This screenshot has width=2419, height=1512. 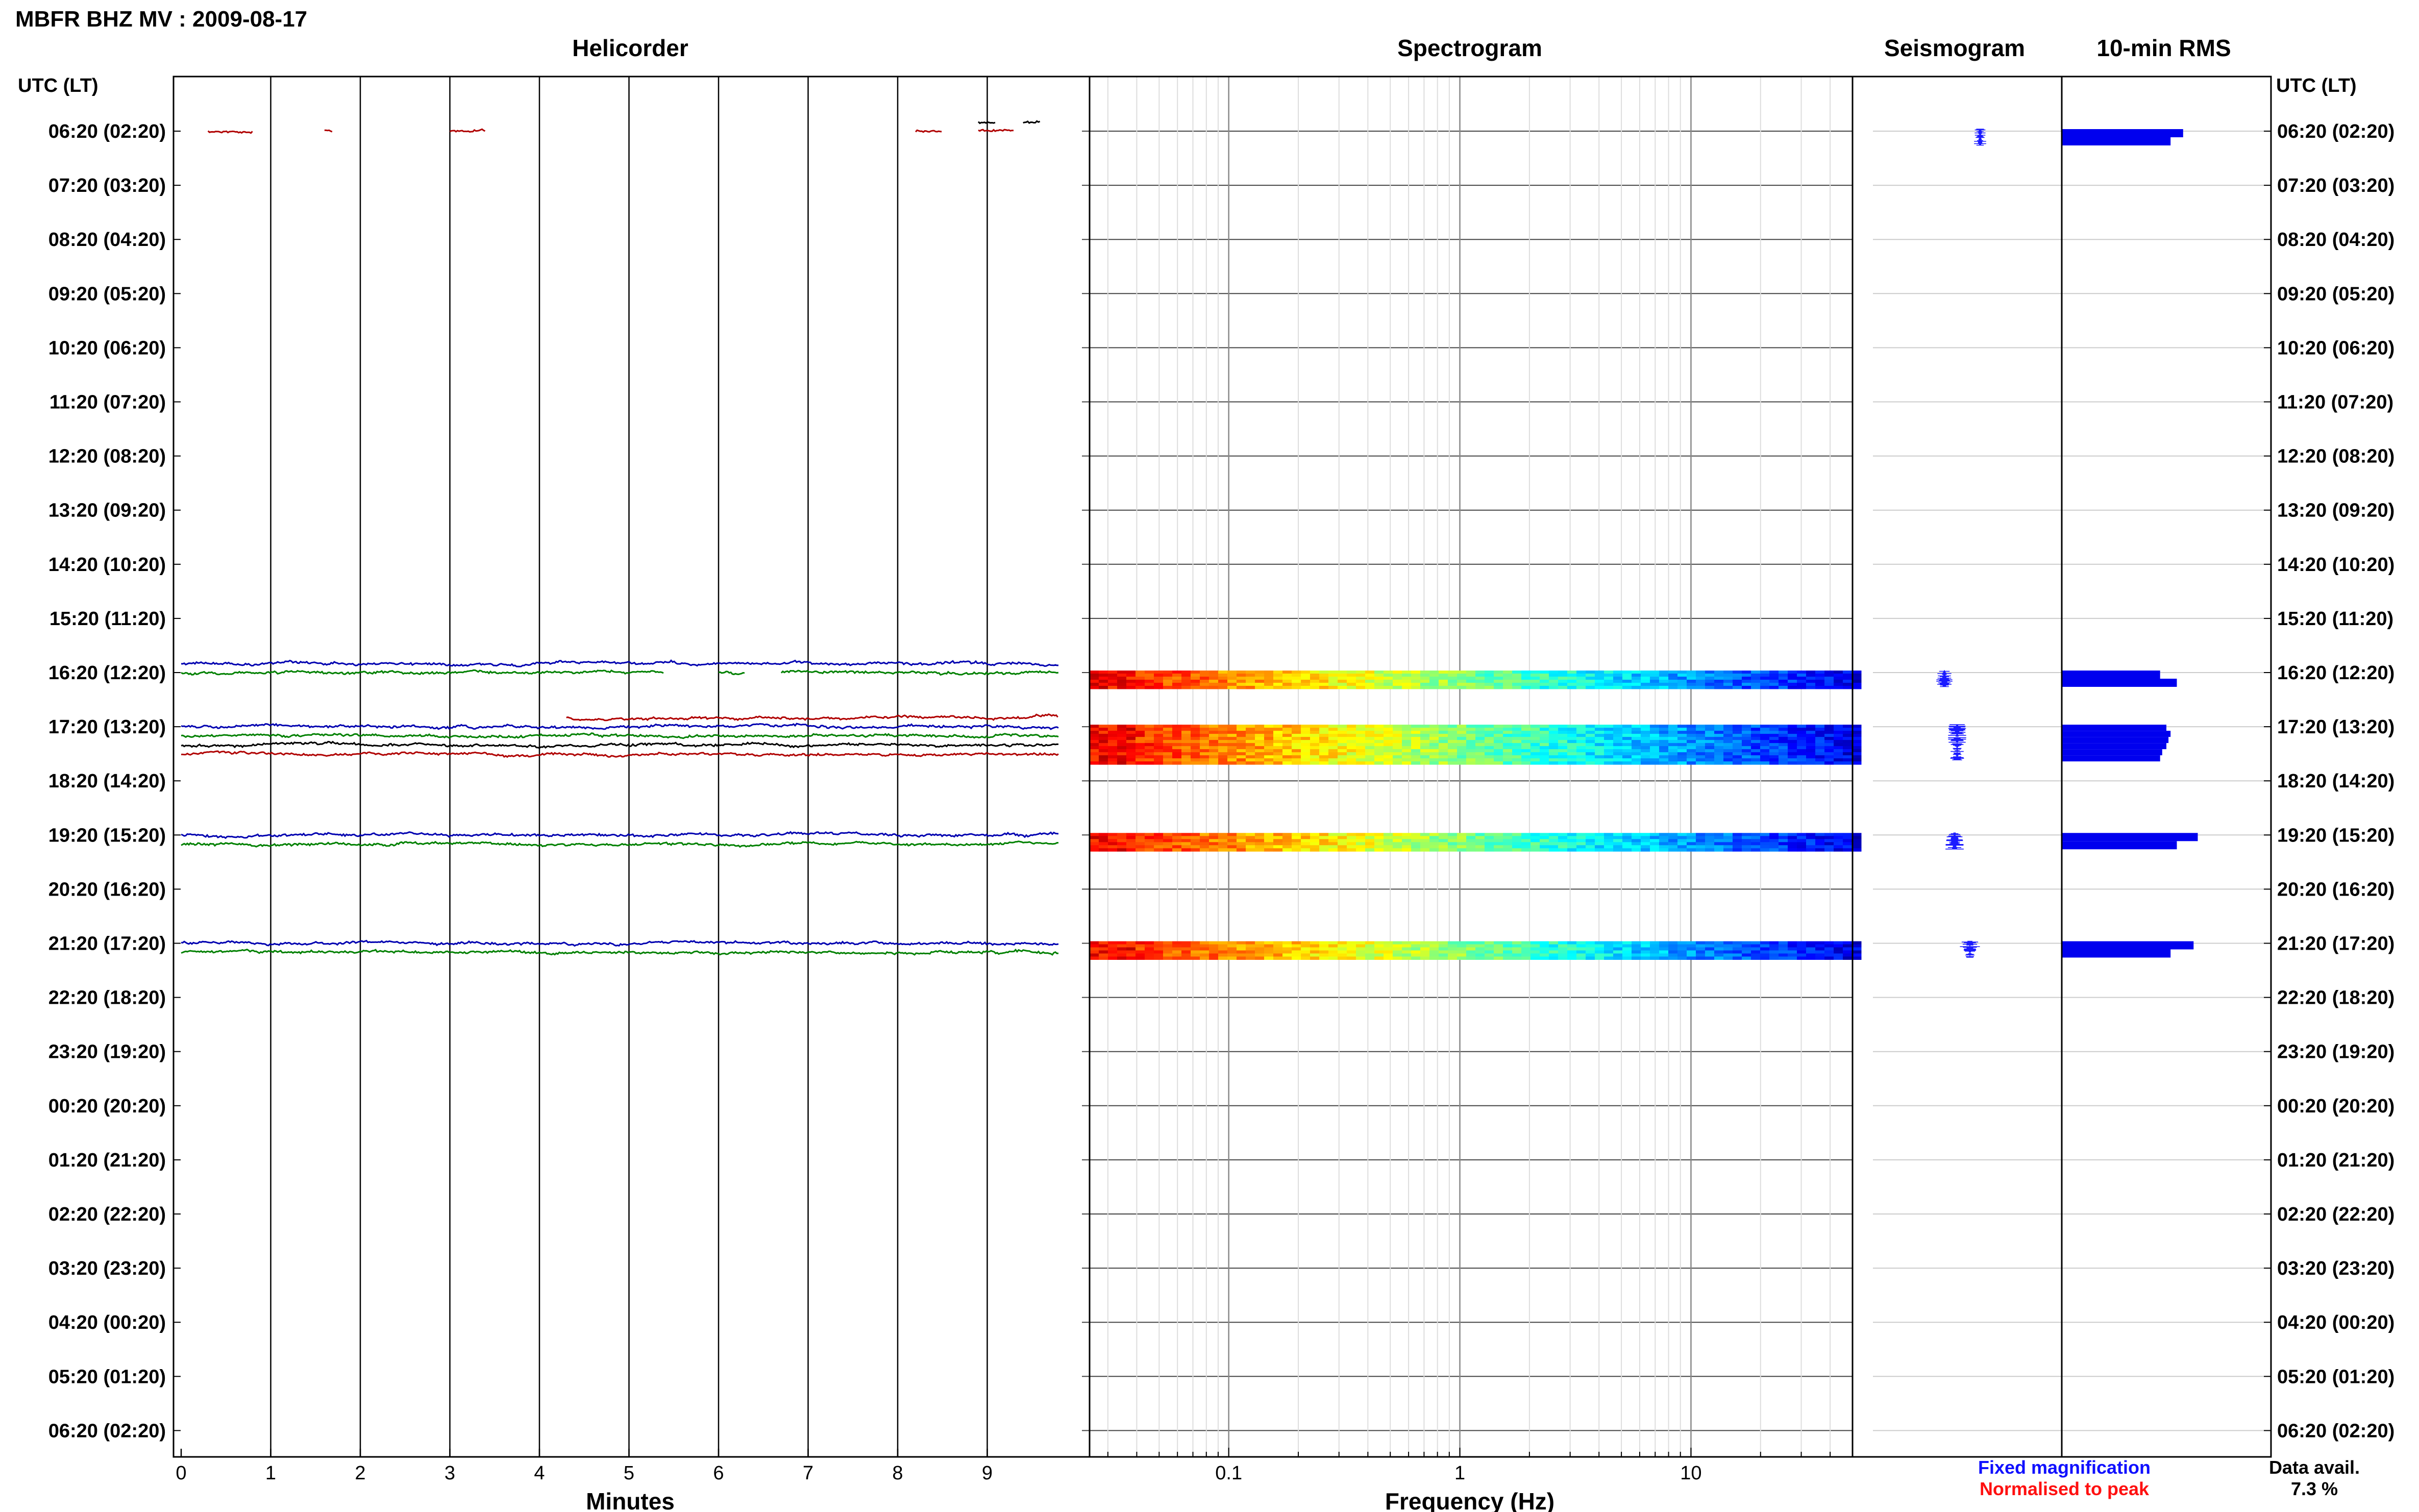 I want to click on legend-fixed-magnification: Fixed magnification, so click(x=2064, y=1467).